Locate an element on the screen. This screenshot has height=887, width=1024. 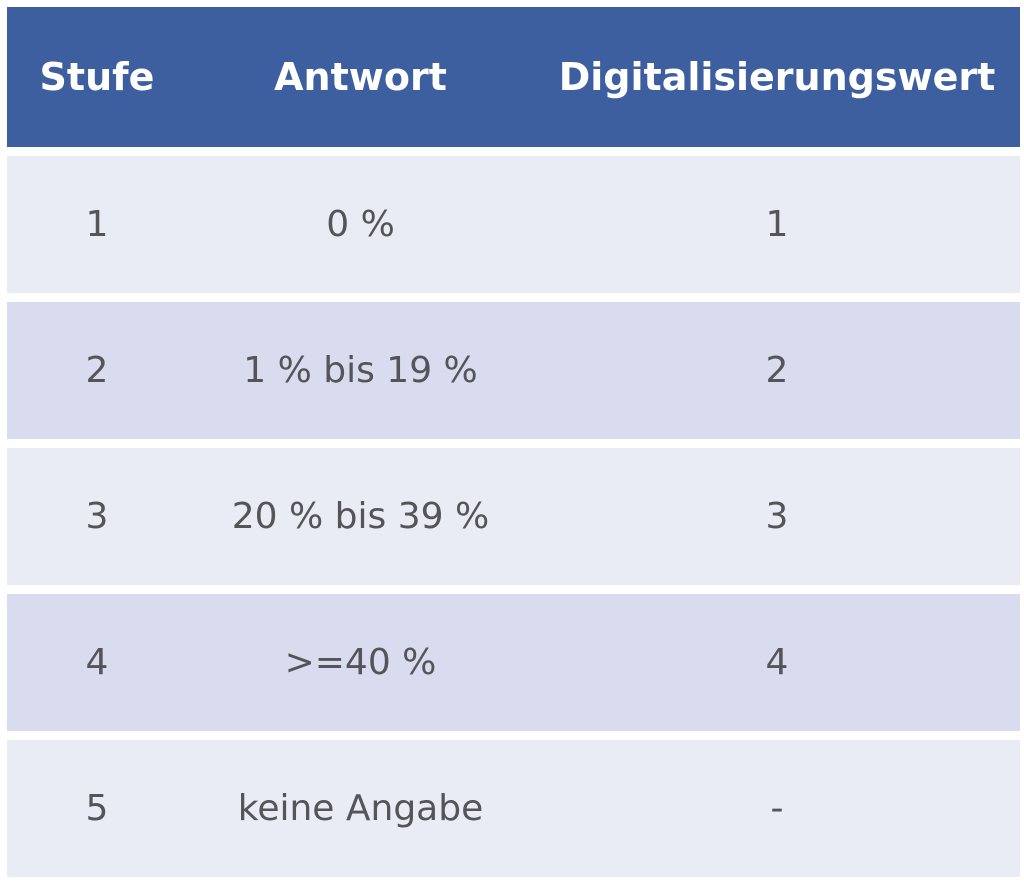
header-digitalisierungswert: Digitalisierungswert is located at coordinates (777, 77).